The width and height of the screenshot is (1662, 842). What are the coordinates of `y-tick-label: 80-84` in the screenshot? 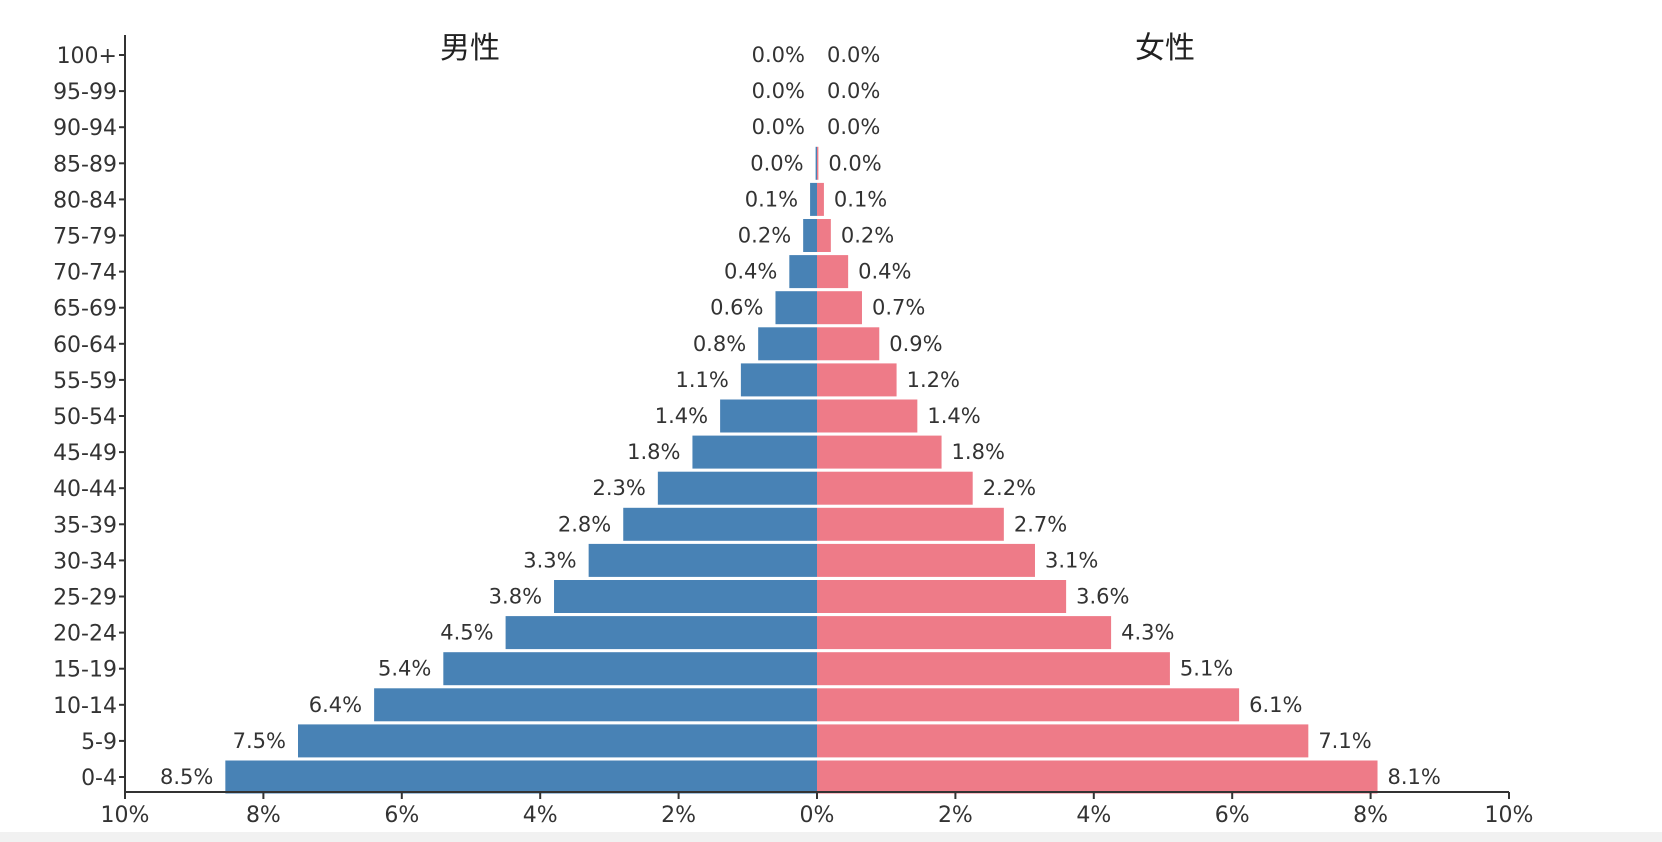 It's located at (85, 200).